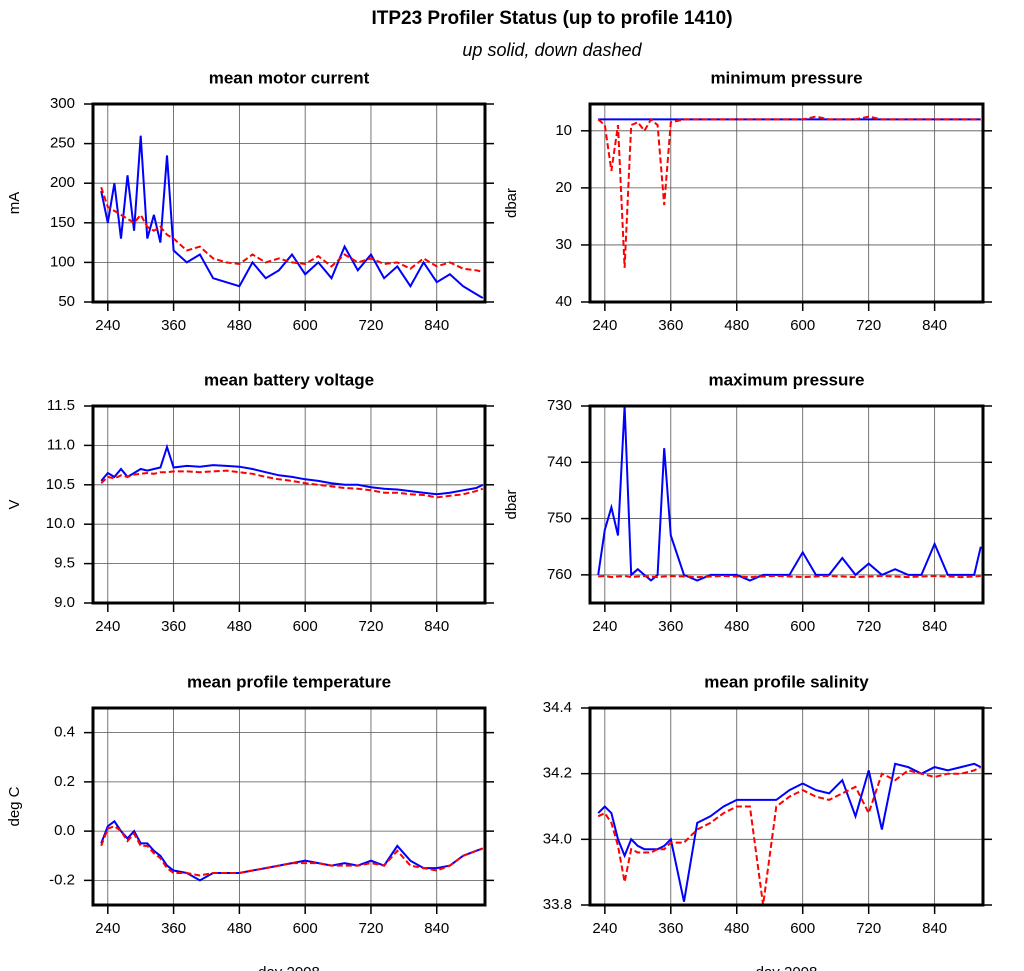  Describe the element at coordinates (563, 301) in the screenshot. I see `y-tick-label: 40` at that location.